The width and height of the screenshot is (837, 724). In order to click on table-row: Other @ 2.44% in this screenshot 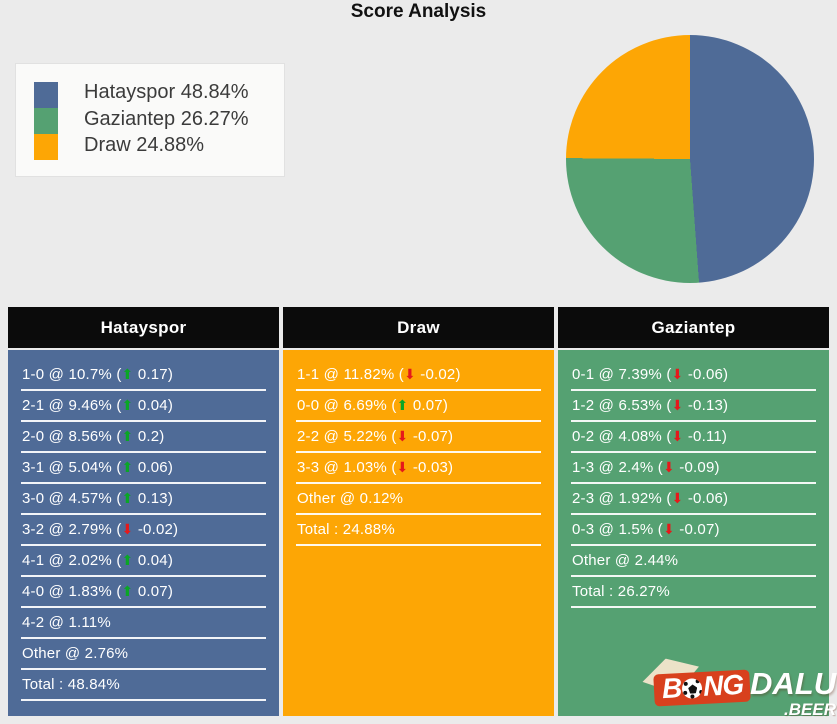, I will do `click(693, 561)`.